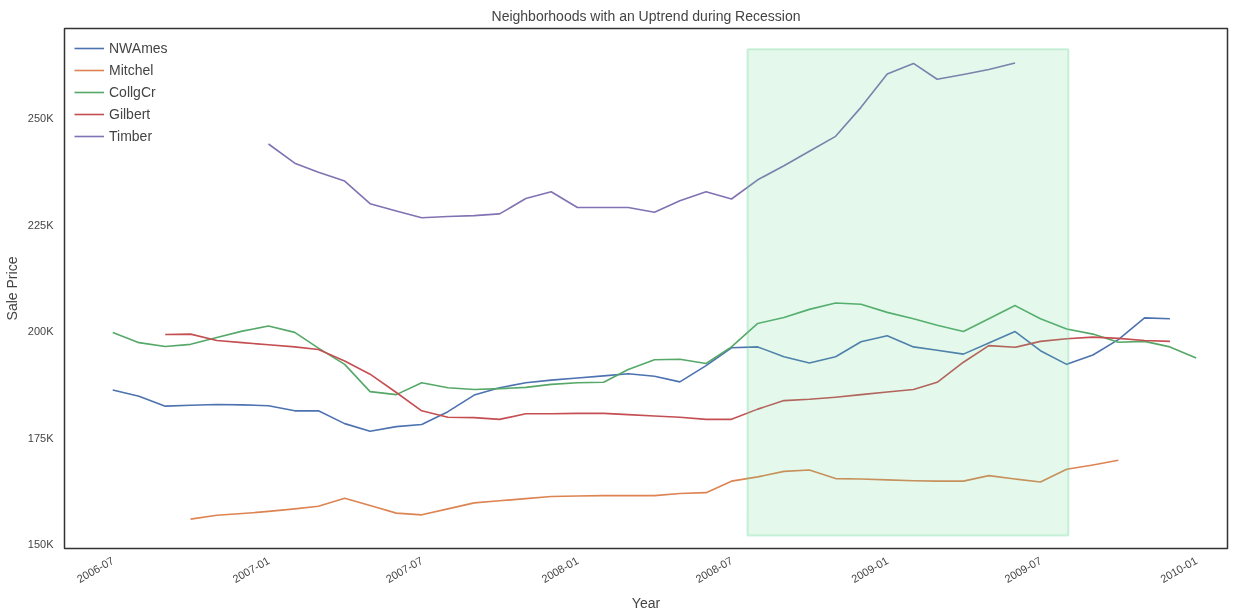 This screenshot has height=613, width=1239. What do you see at coordinates (131, 70) in the screenshot?
I see `legend-label: Mitchel` at bounding box center [131, 70].